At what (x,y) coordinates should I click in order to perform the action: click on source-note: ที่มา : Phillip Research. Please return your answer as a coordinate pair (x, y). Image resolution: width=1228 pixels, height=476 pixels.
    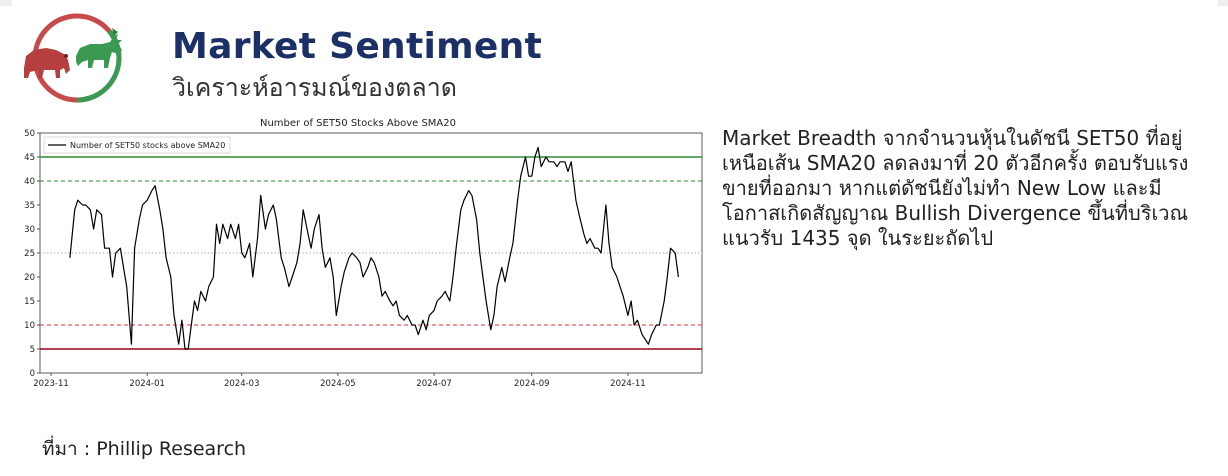
    Looking at the image, I should click on (144, 449).